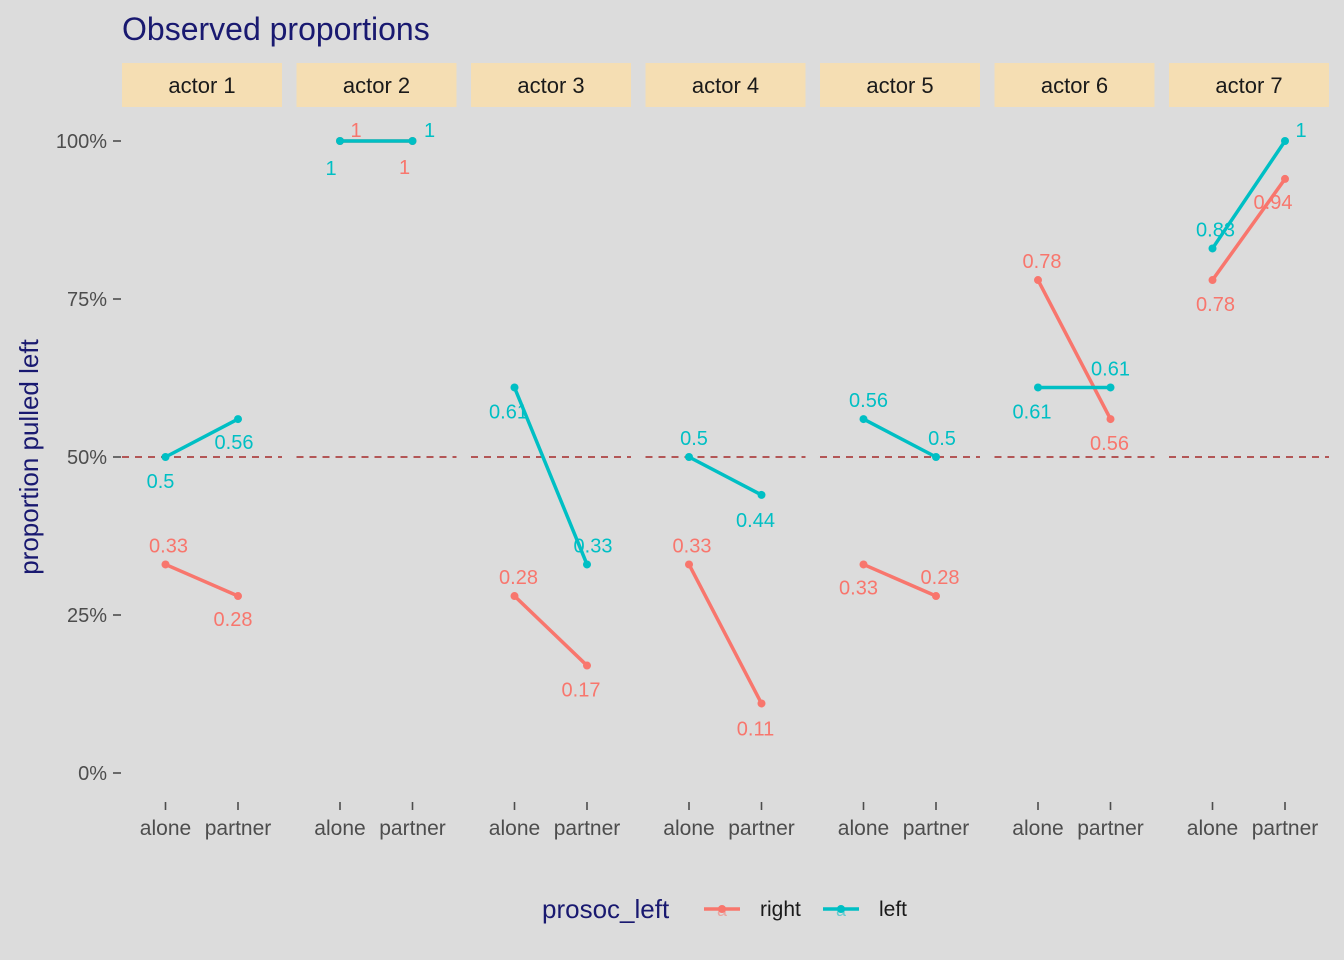  Describe the element at coordinates (725, 85) in the screenshot. I see `facet-strip-label: actor 4` at that location.